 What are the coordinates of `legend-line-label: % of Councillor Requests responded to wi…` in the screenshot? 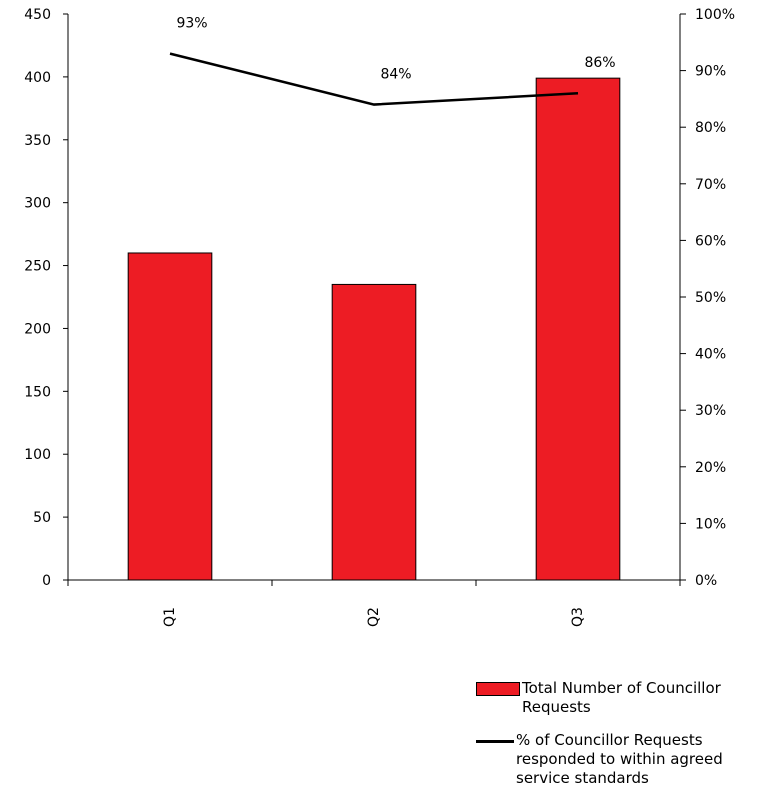 It's located at (619, 759).